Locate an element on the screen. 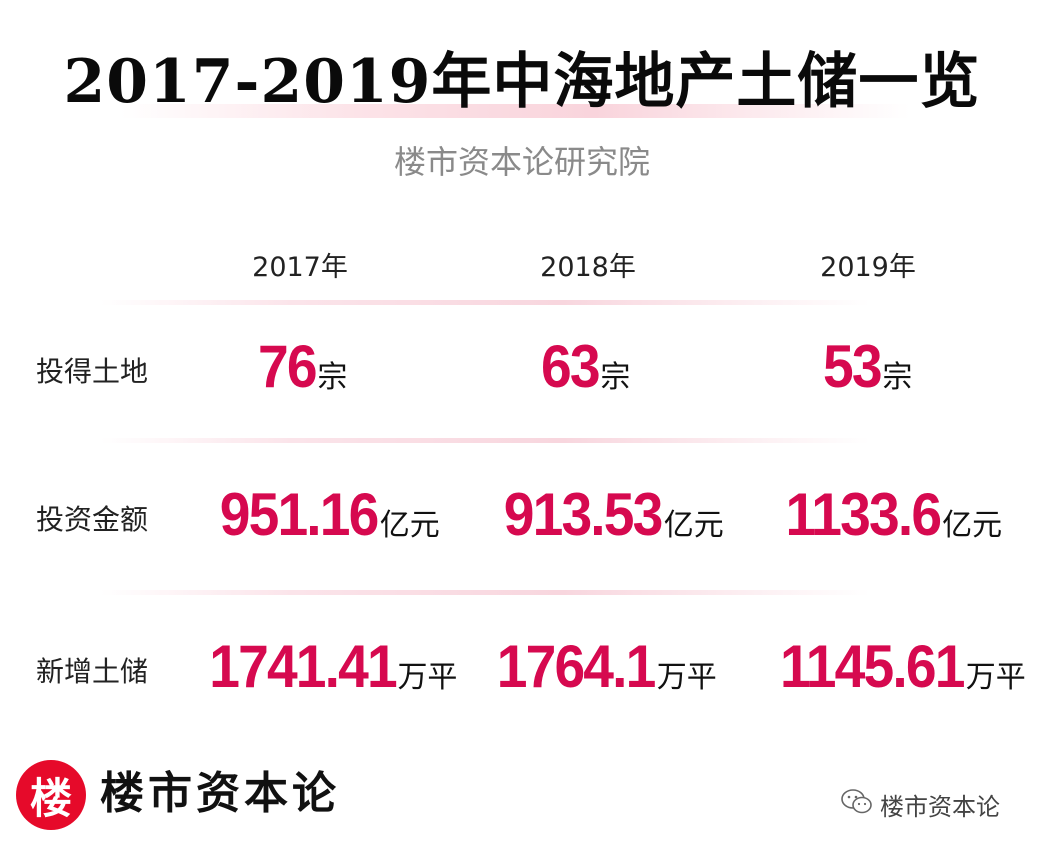 The height and width of the screenshot is (848, 1044). logo-character: 楼 is located at coordinates (50, 798).